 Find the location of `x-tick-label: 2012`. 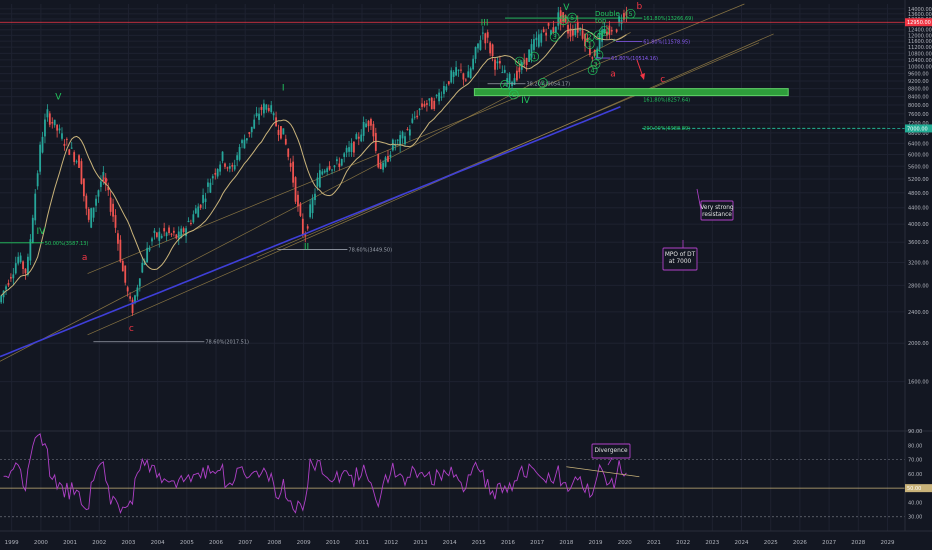

x-tick-label: 2012 is located at coordinates (391, 543).